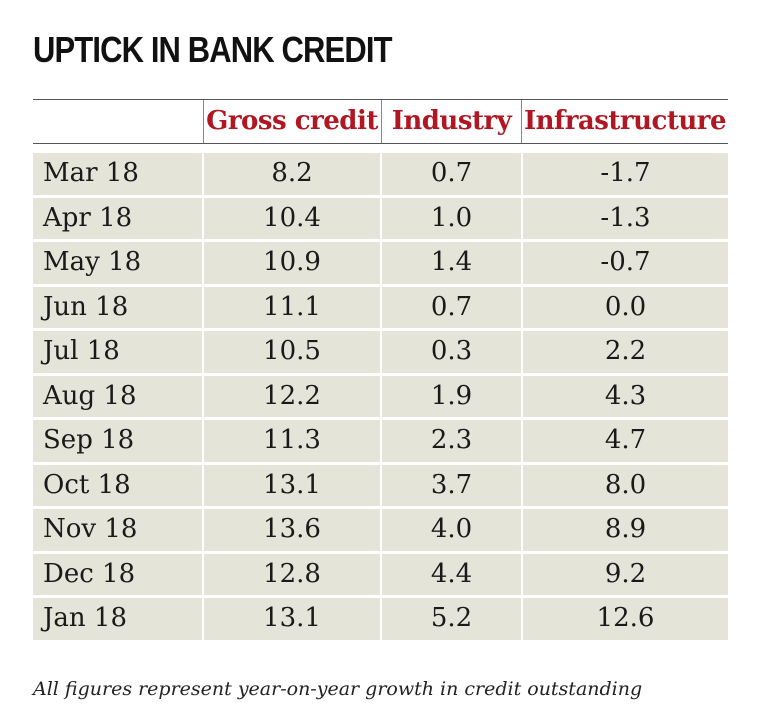 The height and width of the screenshot is (720, 759). Describe the element at coordinates (292, 441) in the screenshot. I see `gross-credit-cell: 11.3` at that location.